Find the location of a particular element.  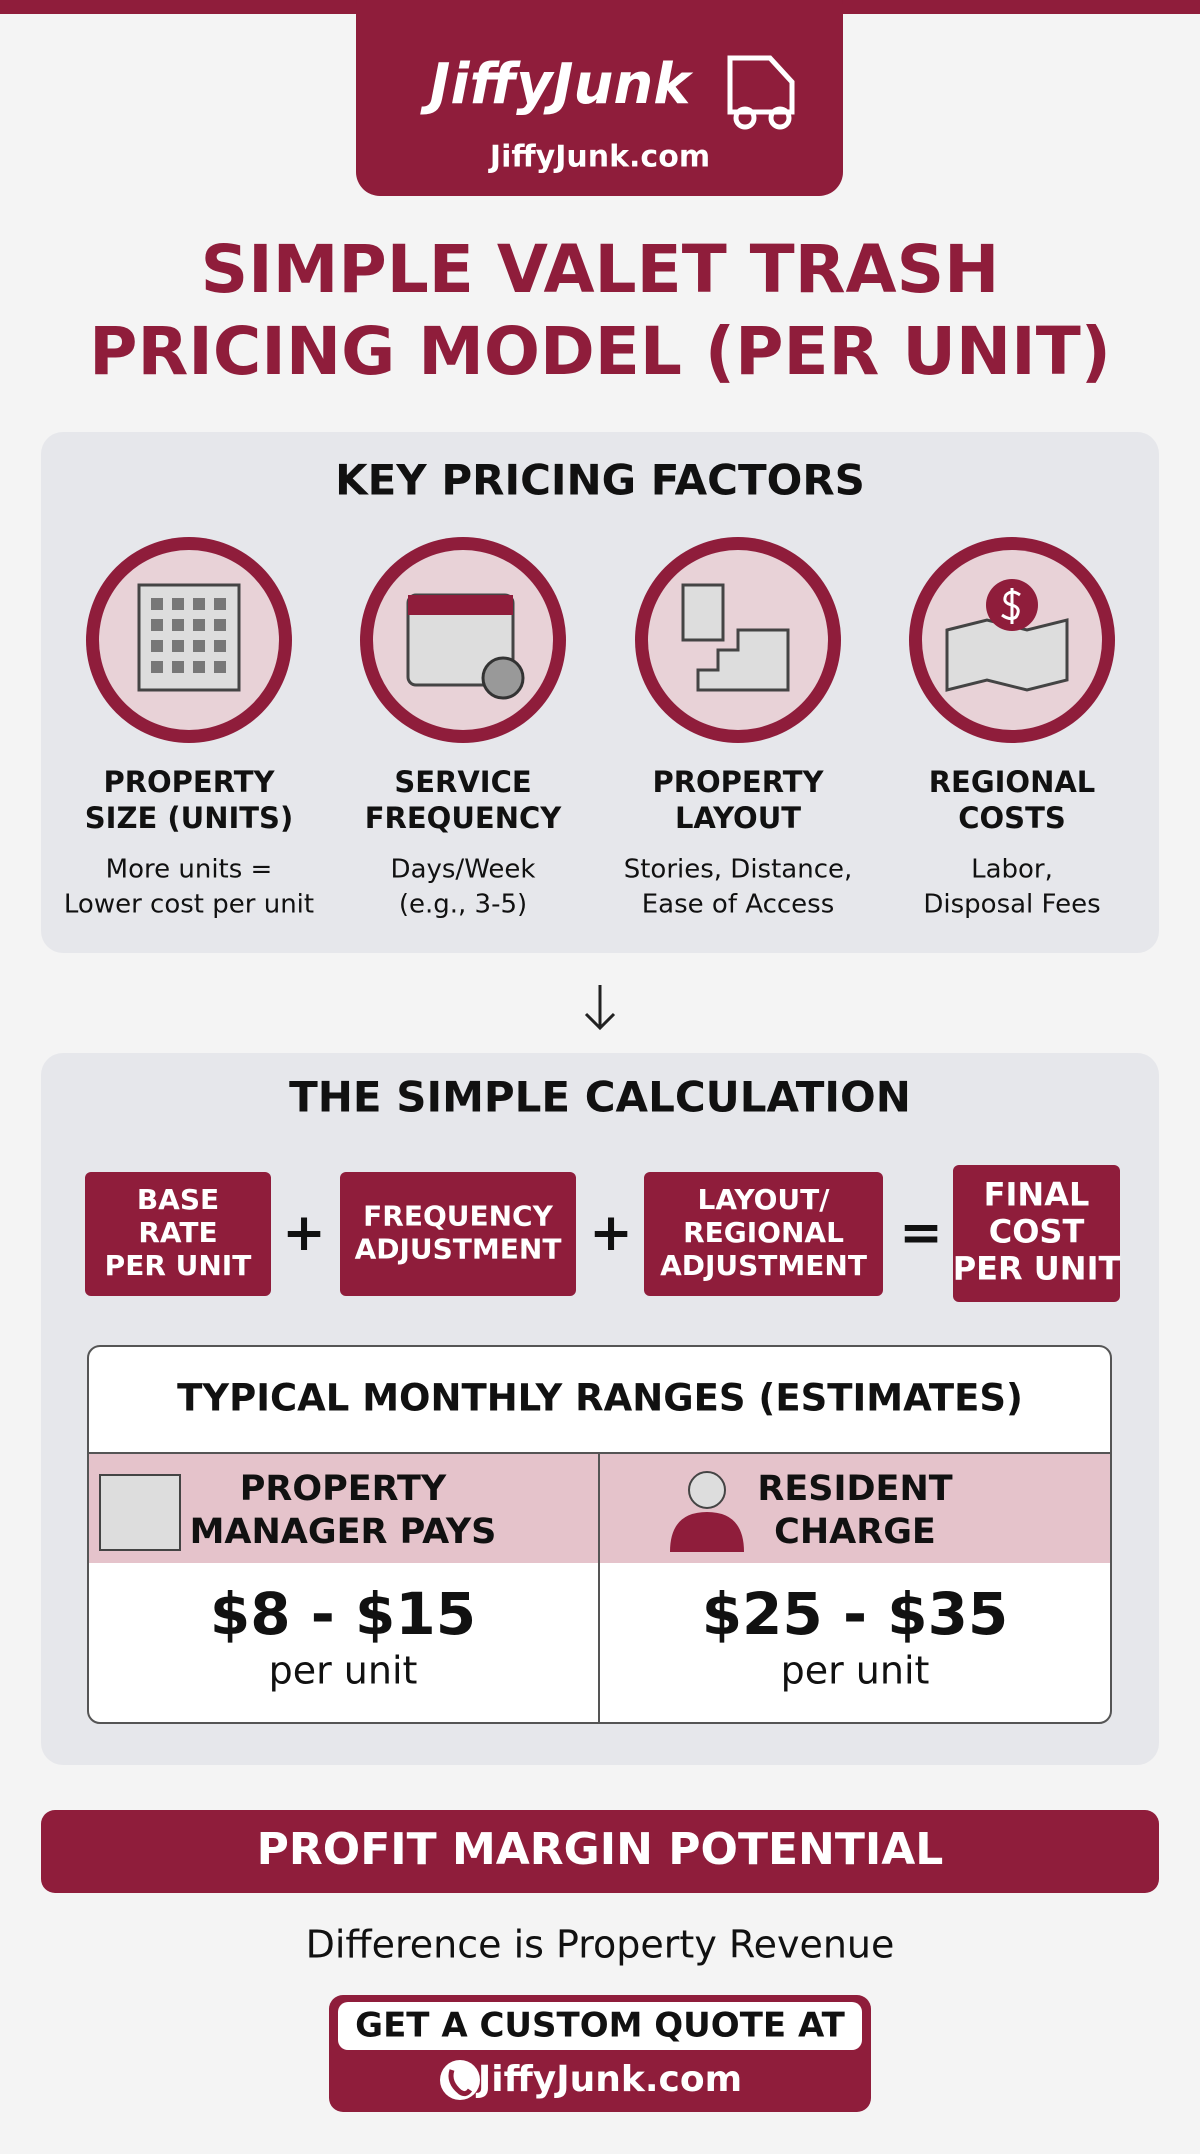

cta-text: GET A CUSTOM QUOTE AT is located at coordinates (600, 2026).